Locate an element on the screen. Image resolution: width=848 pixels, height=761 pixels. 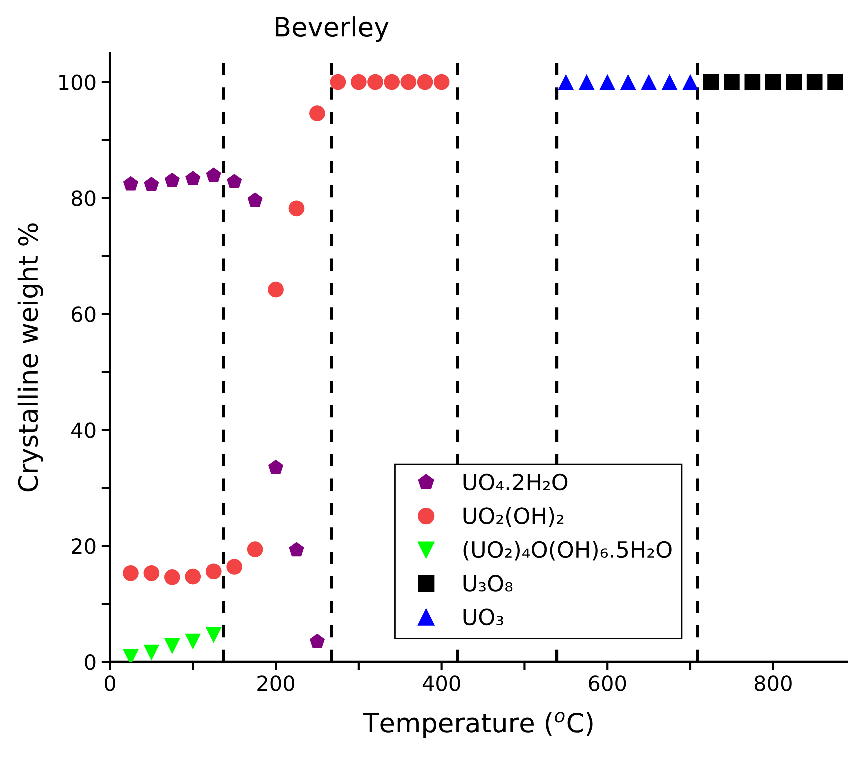
y-tick-label: 40 is located at coordinates (84, 430).